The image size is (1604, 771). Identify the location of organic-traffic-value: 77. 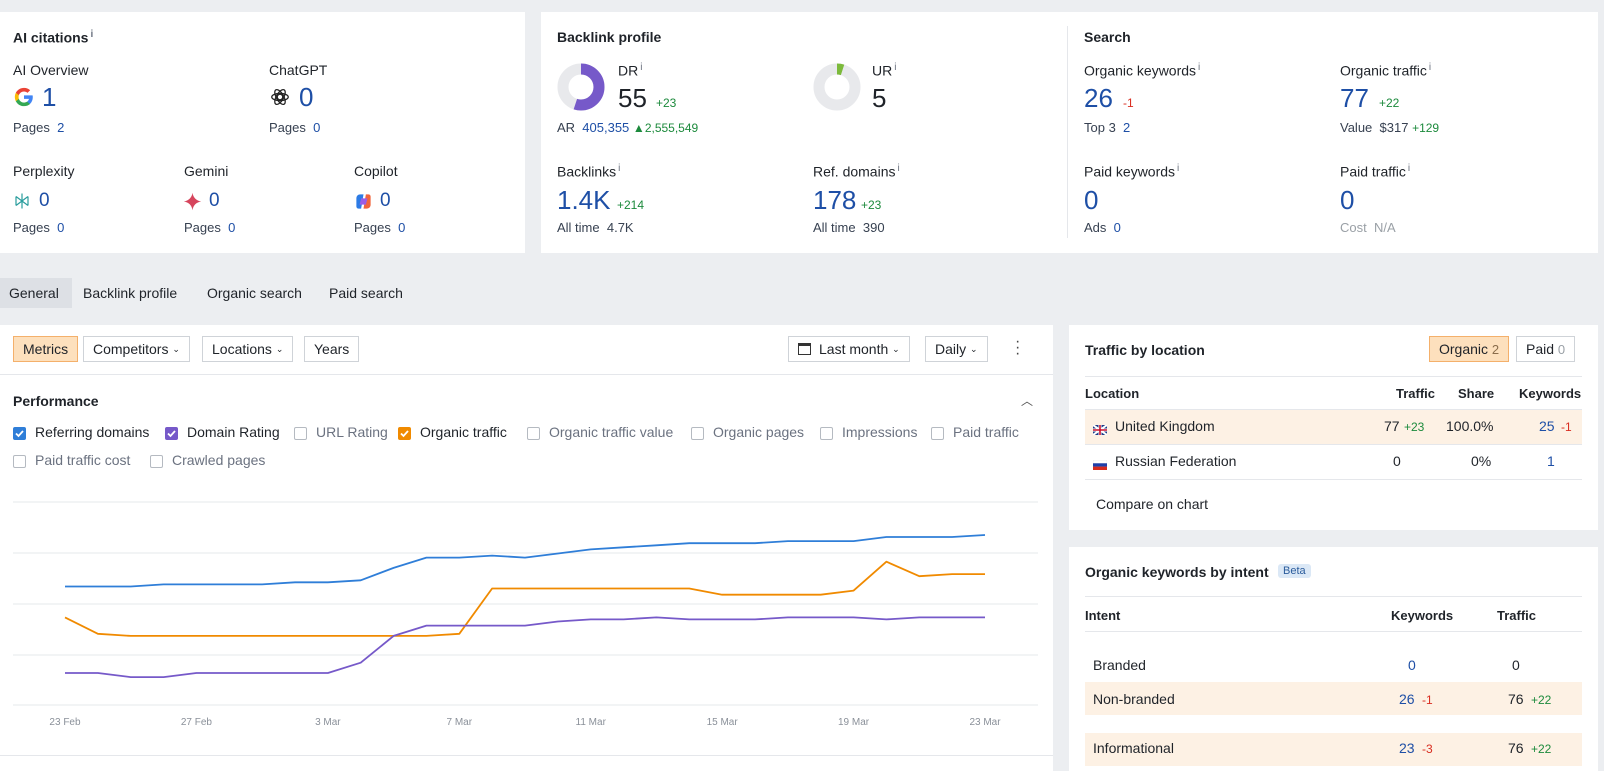
(1354, 98).